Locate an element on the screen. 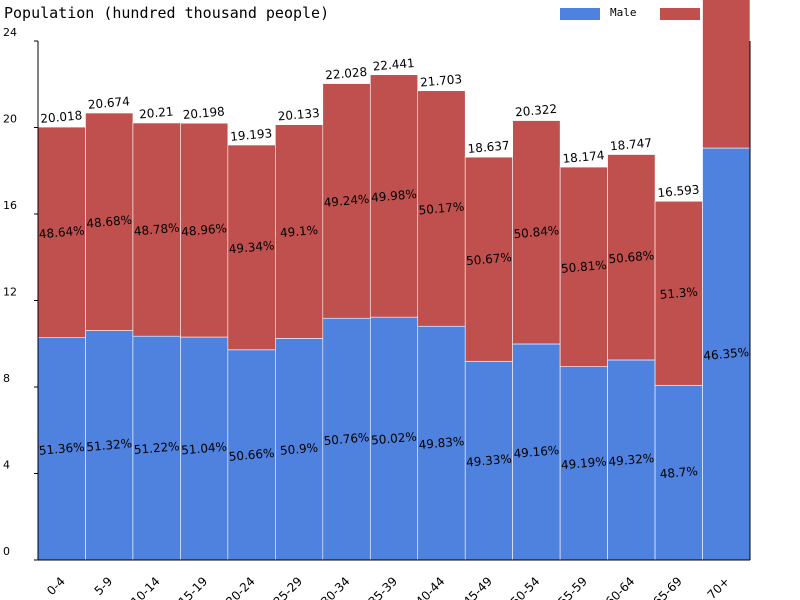  share-label: 48.64% is located at coordinates (61, 232).